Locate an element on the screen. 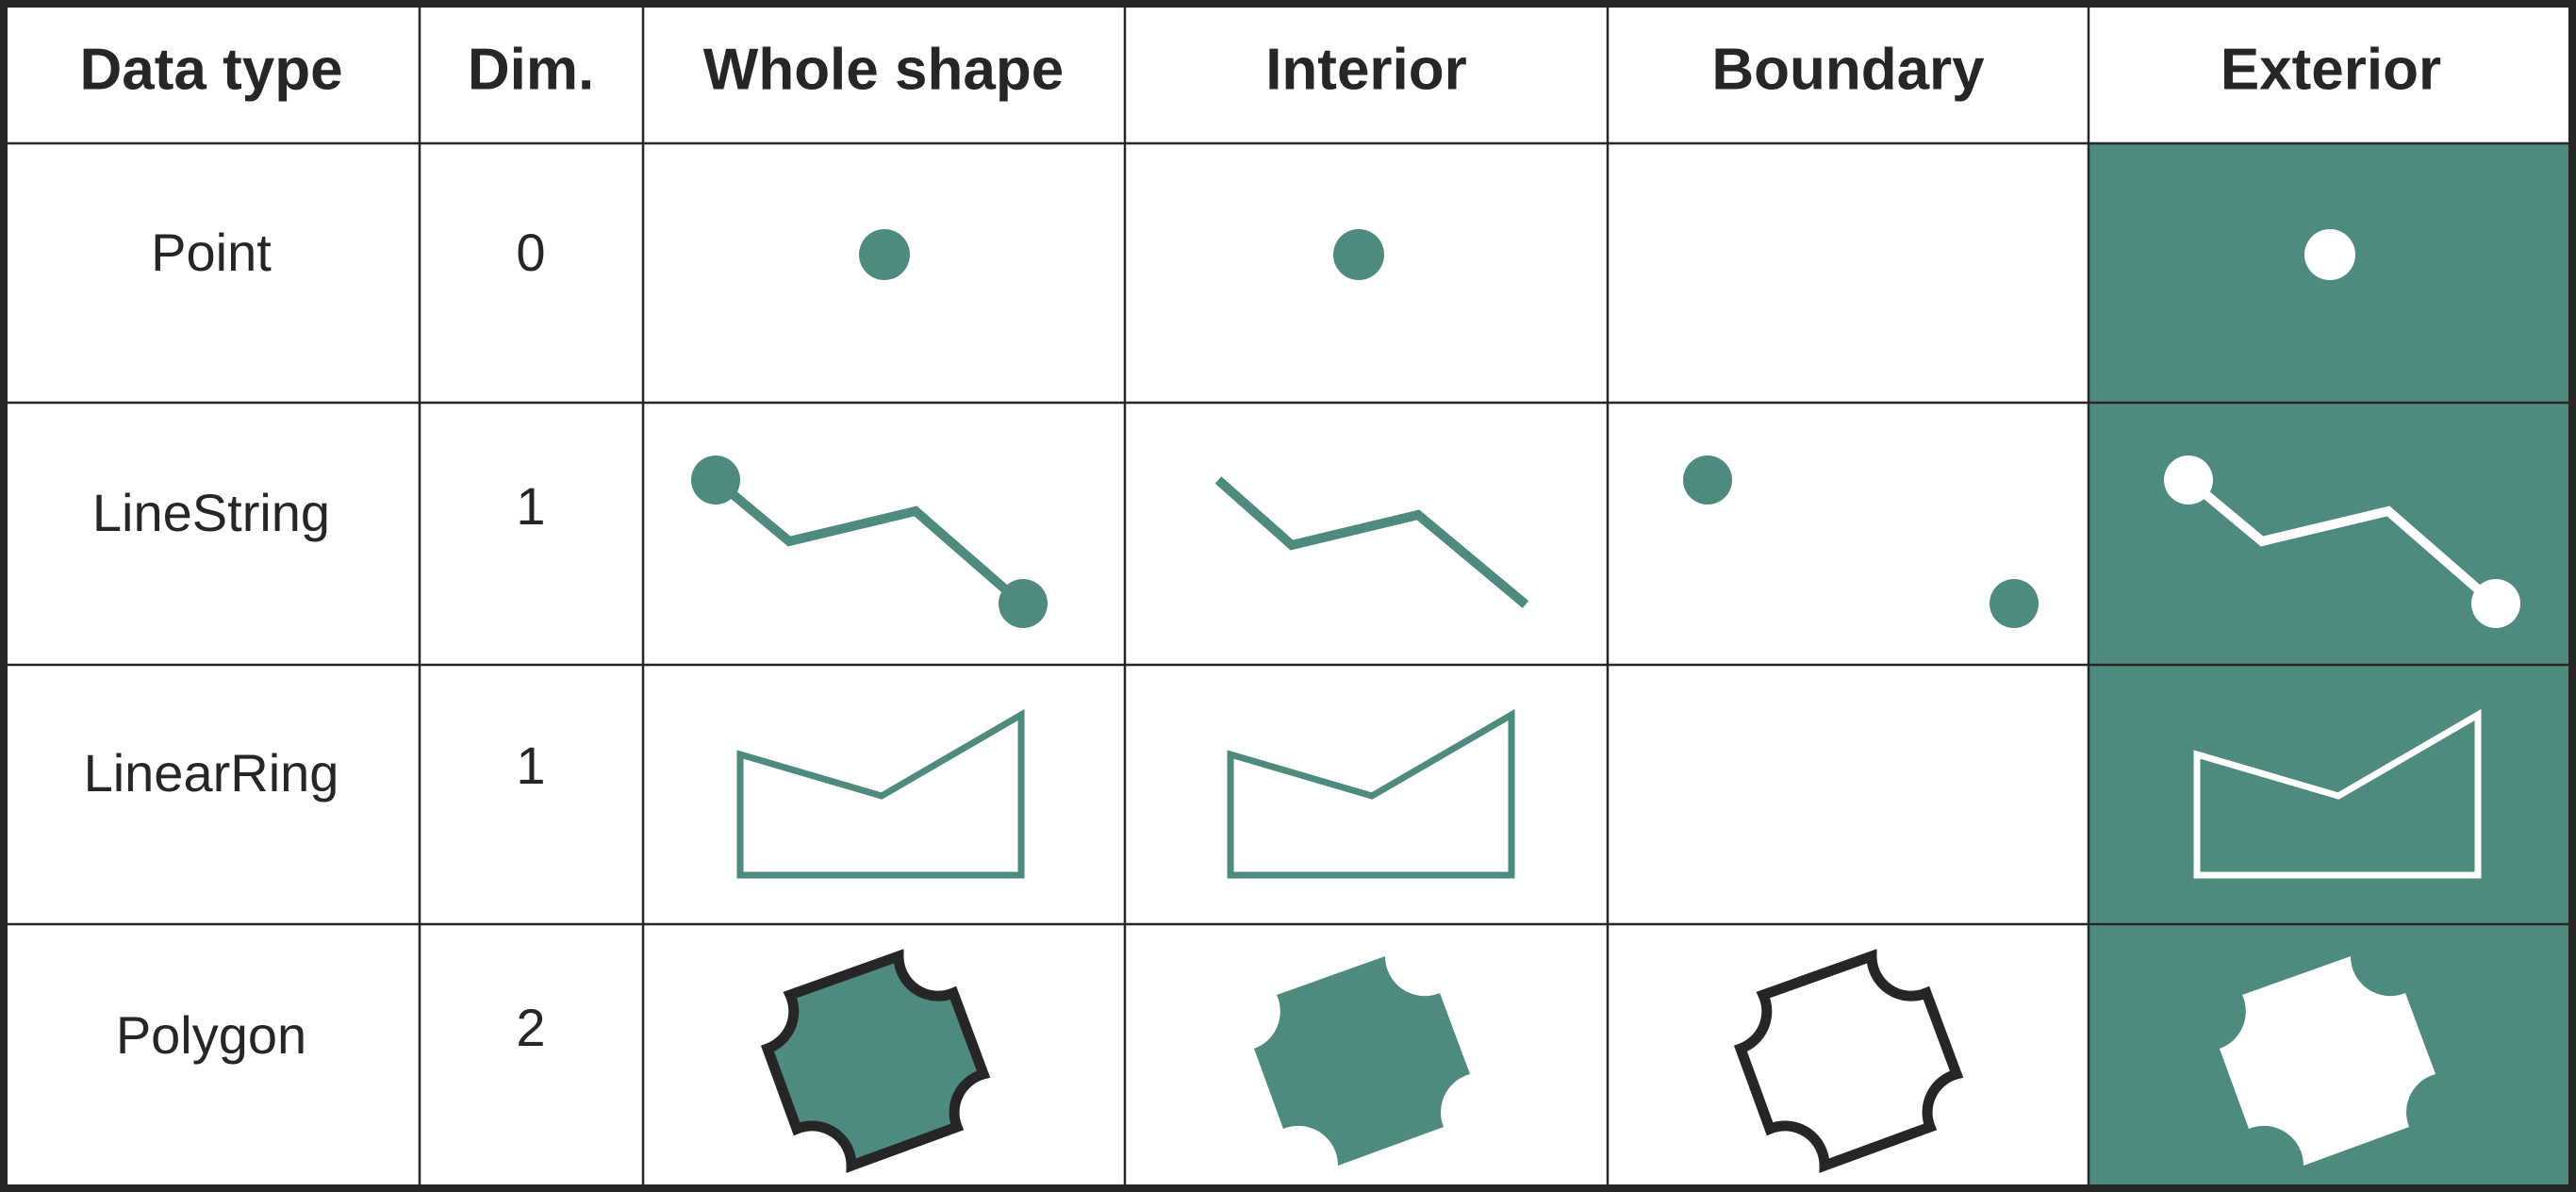 The image size is (2576, 1192). header-exterior: Exterior is located at coordinates (2331, 69).